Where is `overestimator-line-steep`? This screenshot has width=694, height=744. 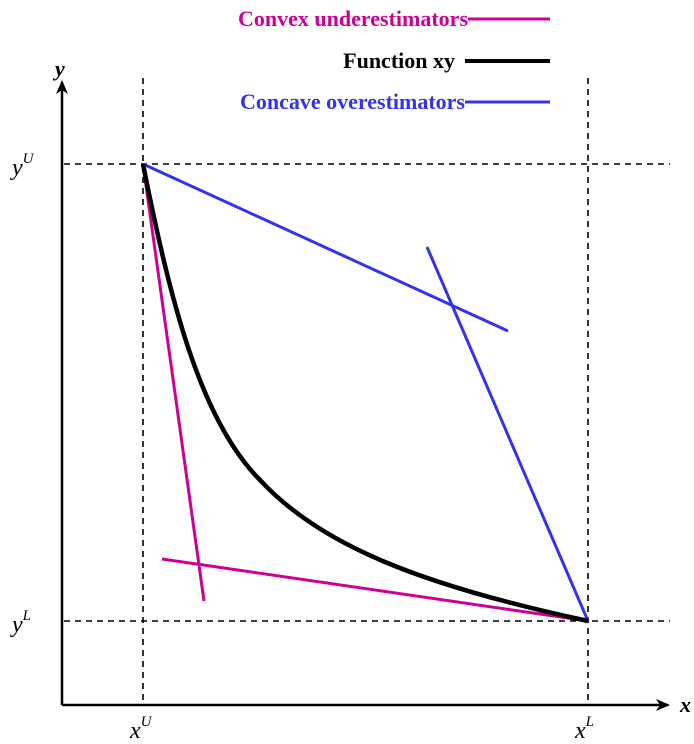
overestimator-line-steep is located at coordinates (507, 434).